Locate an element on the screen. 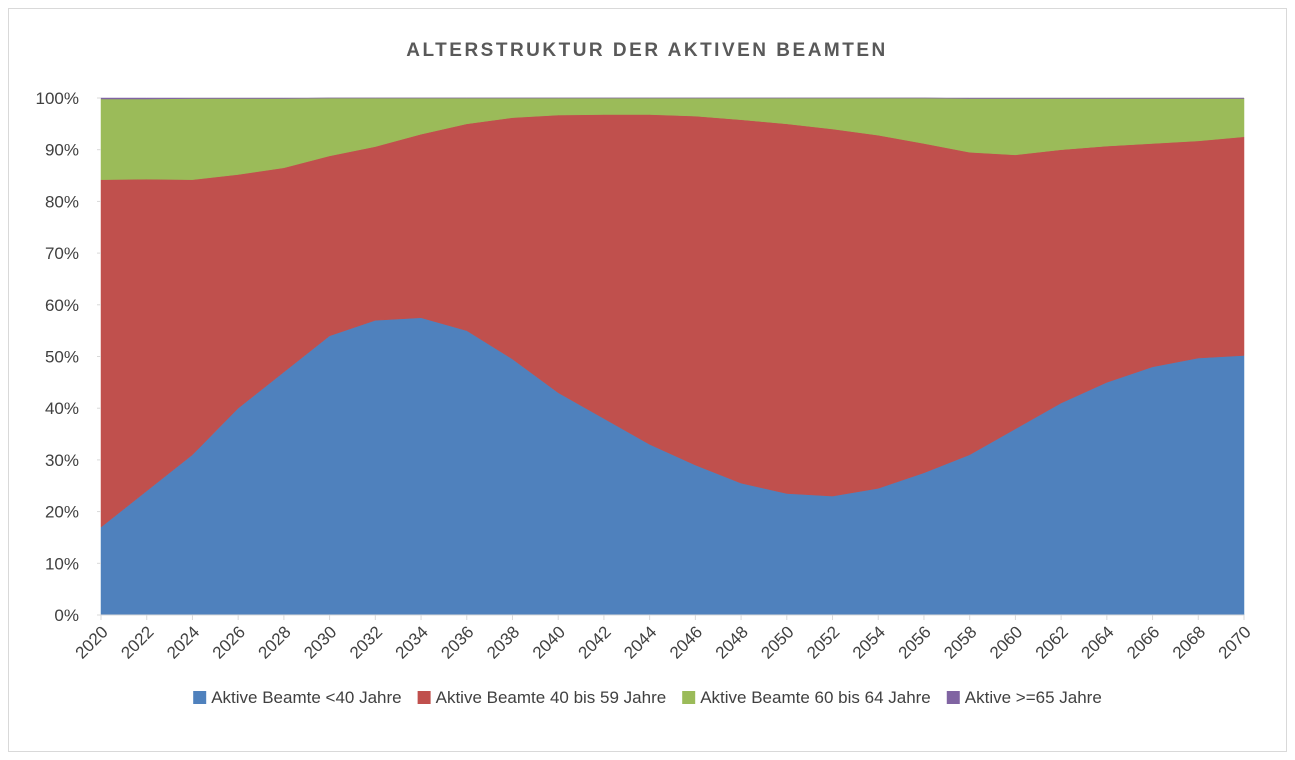 The image size is (1295, 760). legend-label: Aktive >=65 Jahre is located at coordinates (1033, 697).